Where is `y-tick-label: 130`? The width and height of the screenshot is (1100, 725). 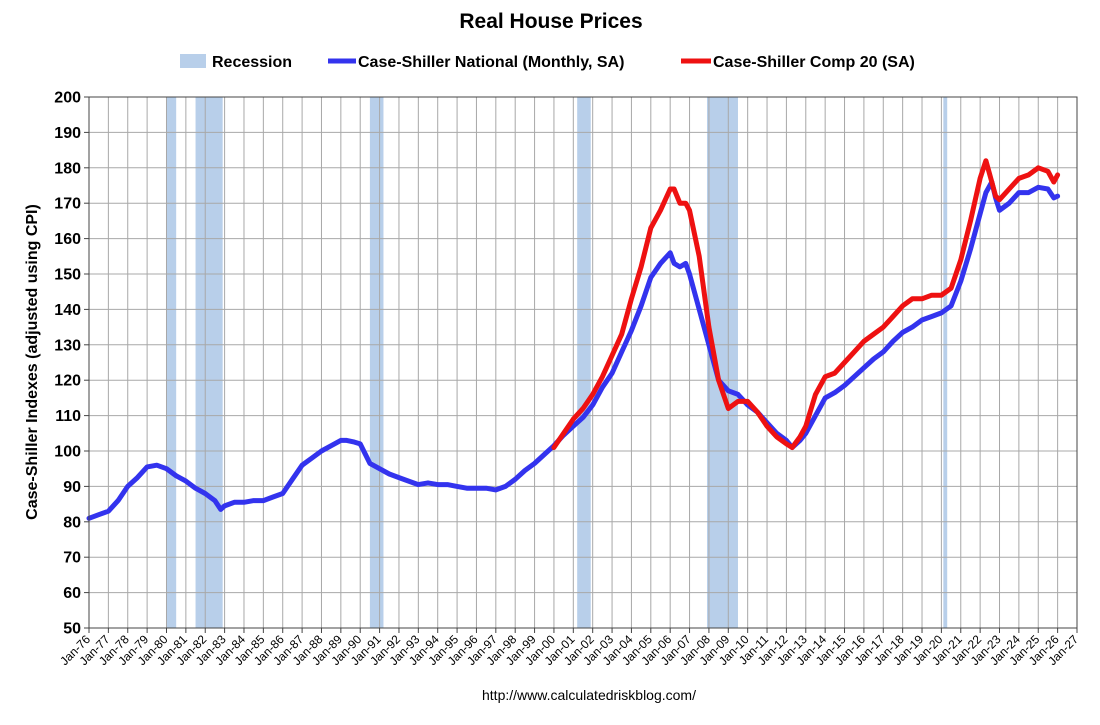
y-tick-label: 130 is located at coordinates (67, 345).